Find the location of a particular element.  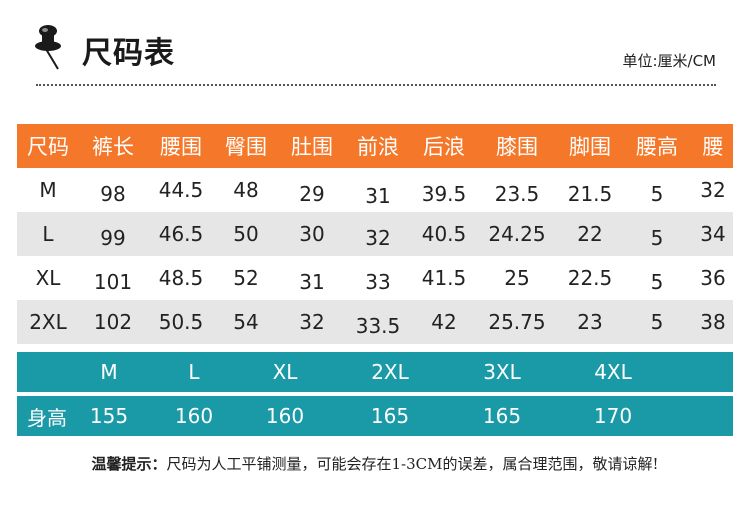

table-row: XL 101 48.5 52 31 33 41.5 25 22.5 5 36 is located at coordinates (375, 278).